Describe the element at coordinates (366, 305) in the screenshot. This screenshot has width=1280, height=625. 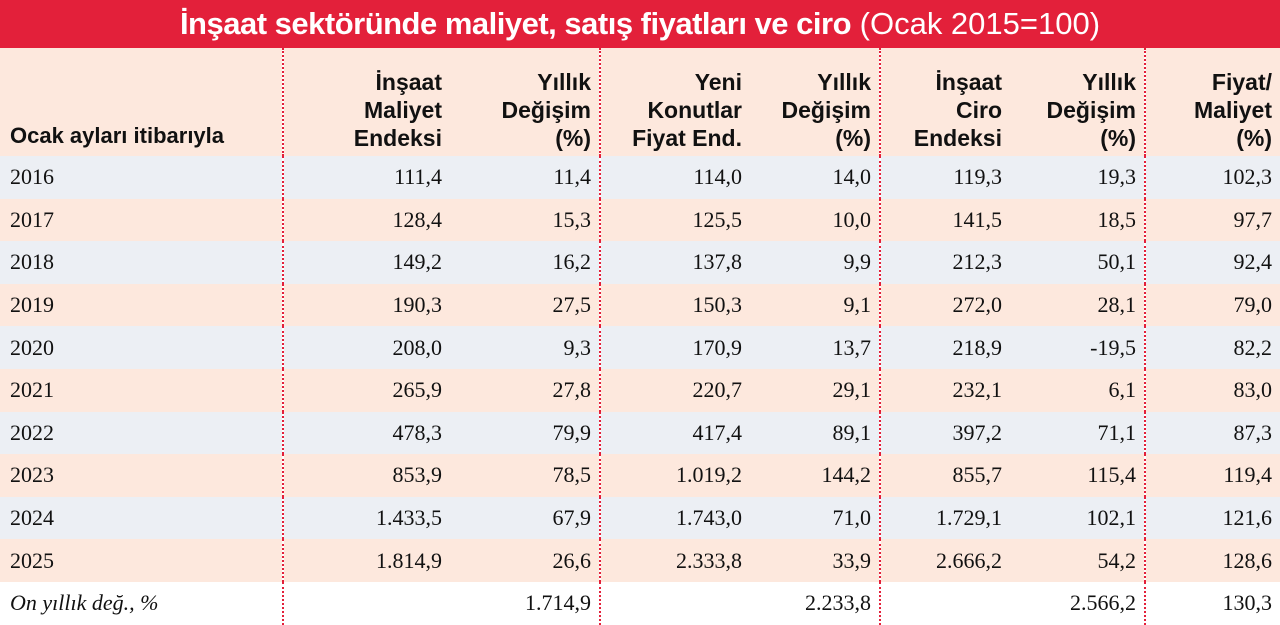
I see `value-cell: 190,3` at that location.